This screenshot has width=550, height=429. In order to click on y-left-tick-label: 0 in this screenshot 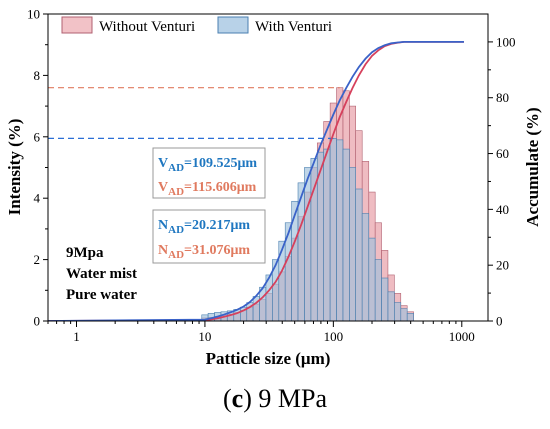, I will do `click(37, 321)`.